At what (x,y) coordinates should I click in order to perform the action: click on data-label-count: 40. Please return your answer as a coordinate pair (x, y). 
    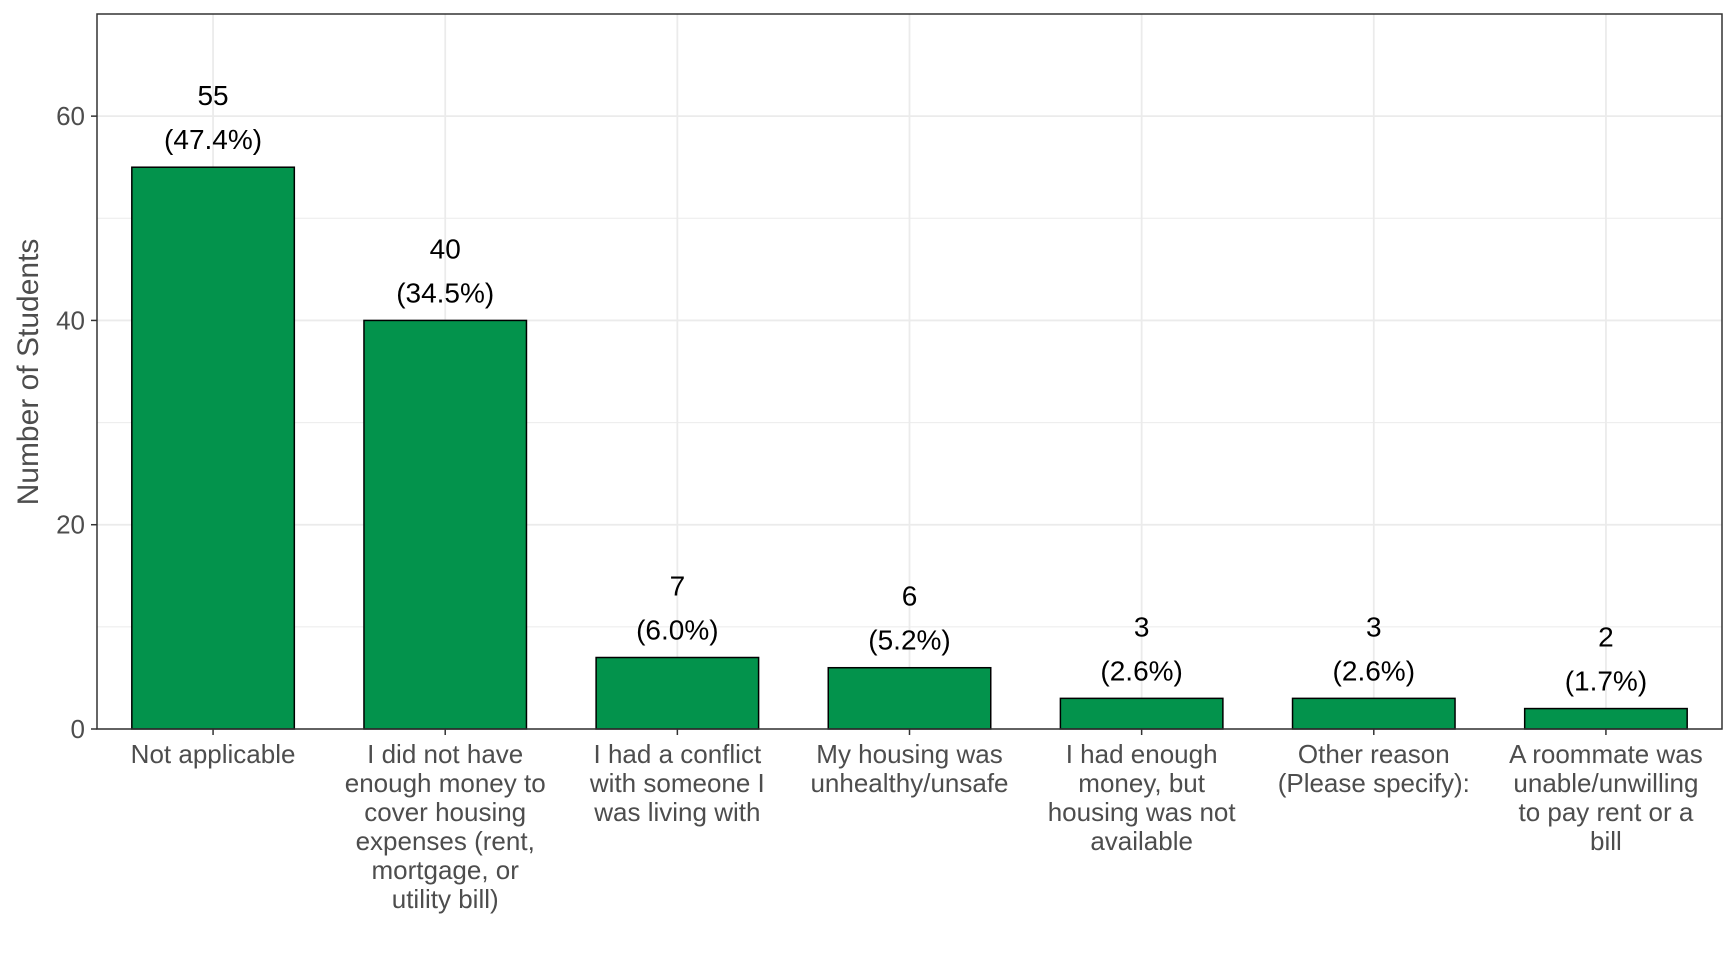
    Looking at the image, I should click on (445, 248).